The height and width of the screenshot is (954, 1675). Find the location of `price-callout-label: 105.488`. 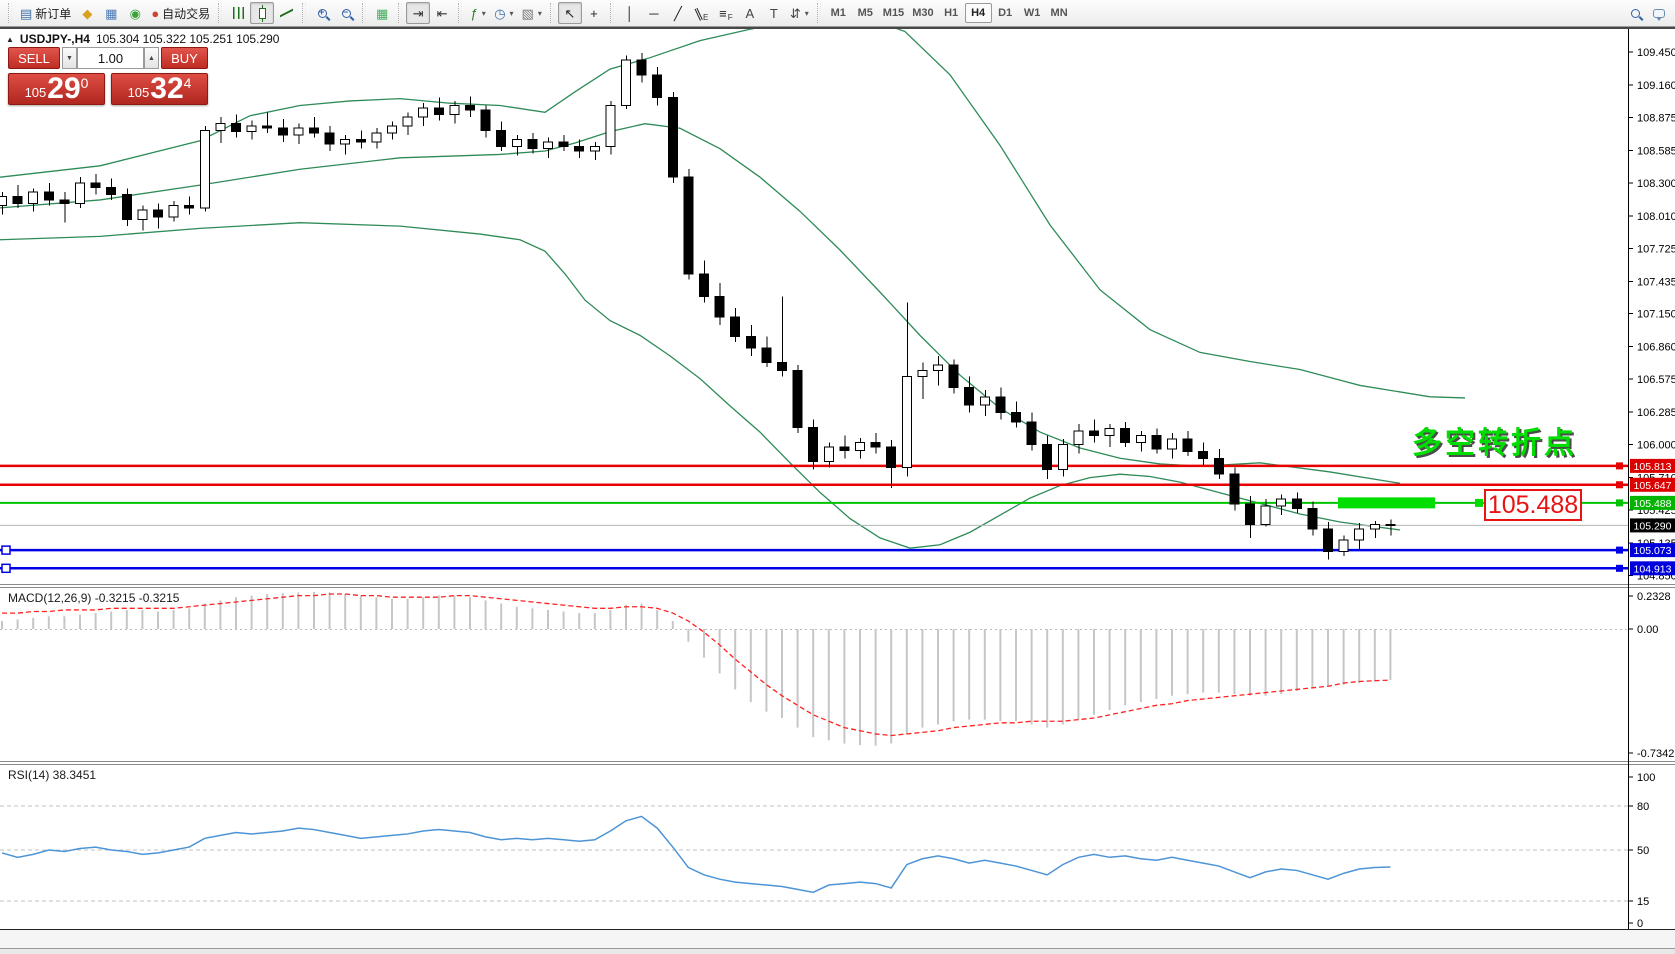

price-callout-label: 105.488 is located at coordinates (1533, 505).